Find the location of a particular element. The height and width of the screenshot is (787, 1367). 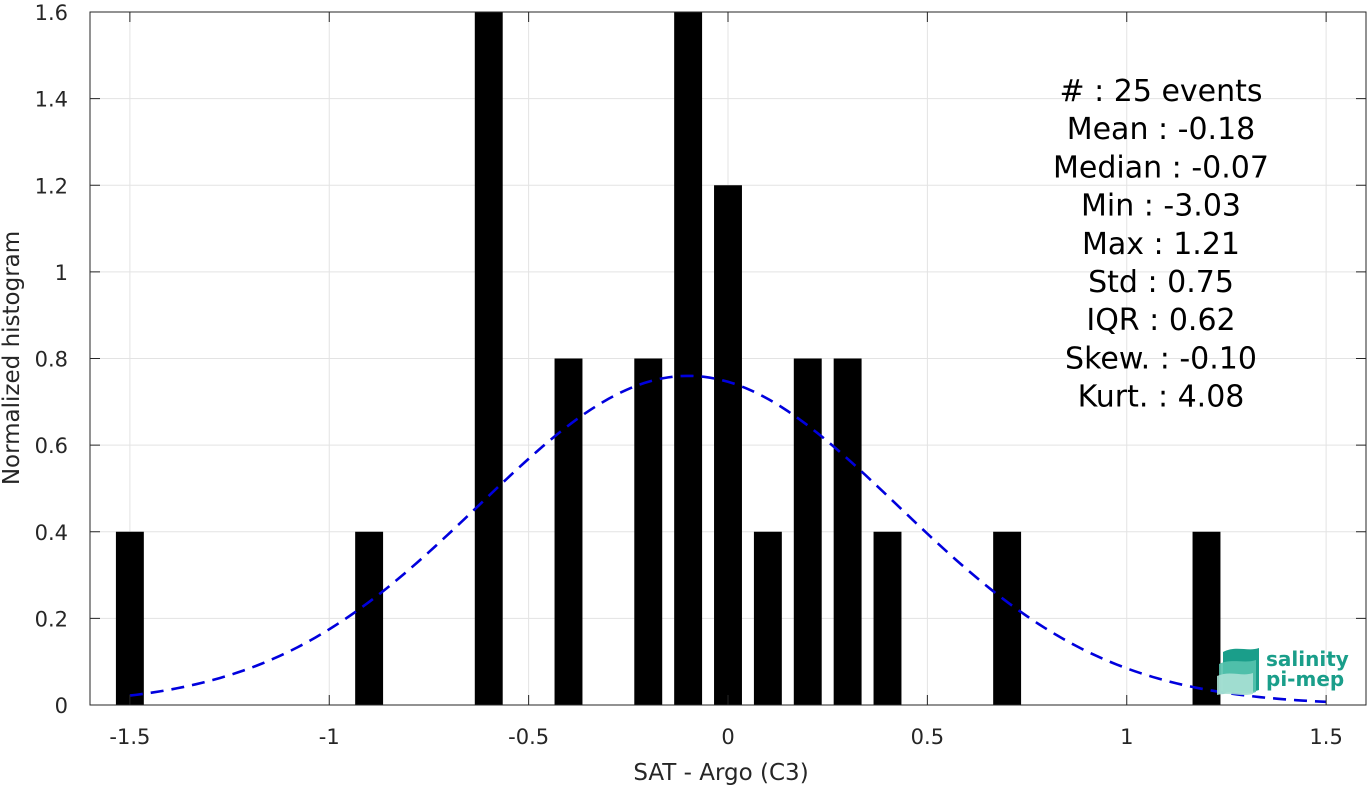

y-tick-label: 0.6 is located at coordinates (51, 446).